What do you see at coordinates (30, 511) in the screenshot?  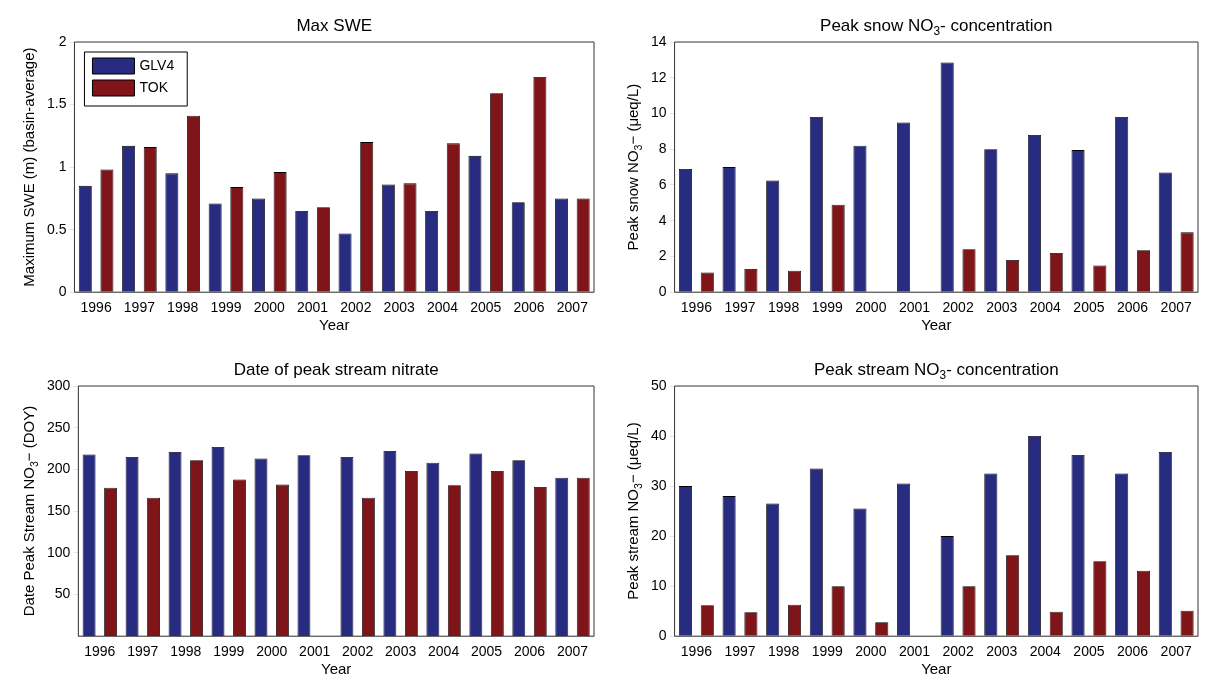 I see `y-axis-title: Date Peak Stream NO3− (DOY)` at bounding box center [30, 511].